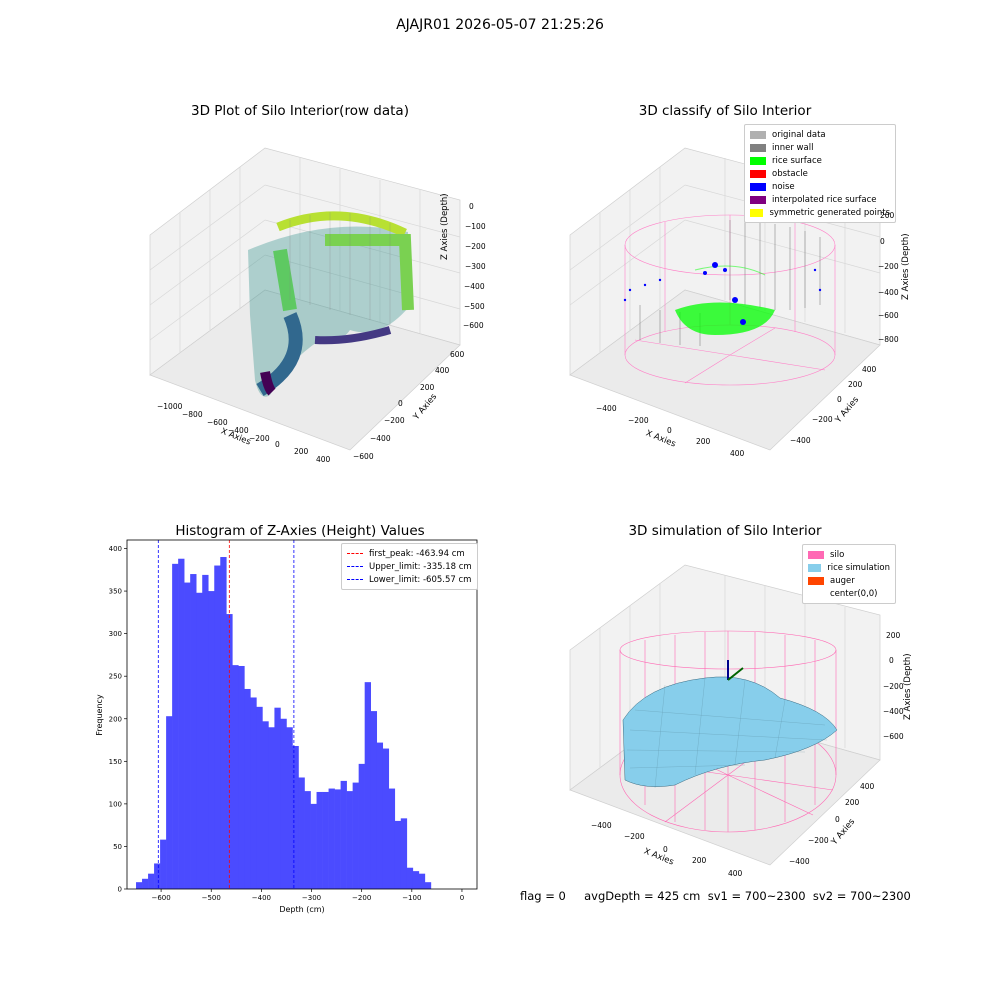  What do you see at coordinates (722, 293) in the screenshot?
I see `noise-points` at bounding box center [722, 293].